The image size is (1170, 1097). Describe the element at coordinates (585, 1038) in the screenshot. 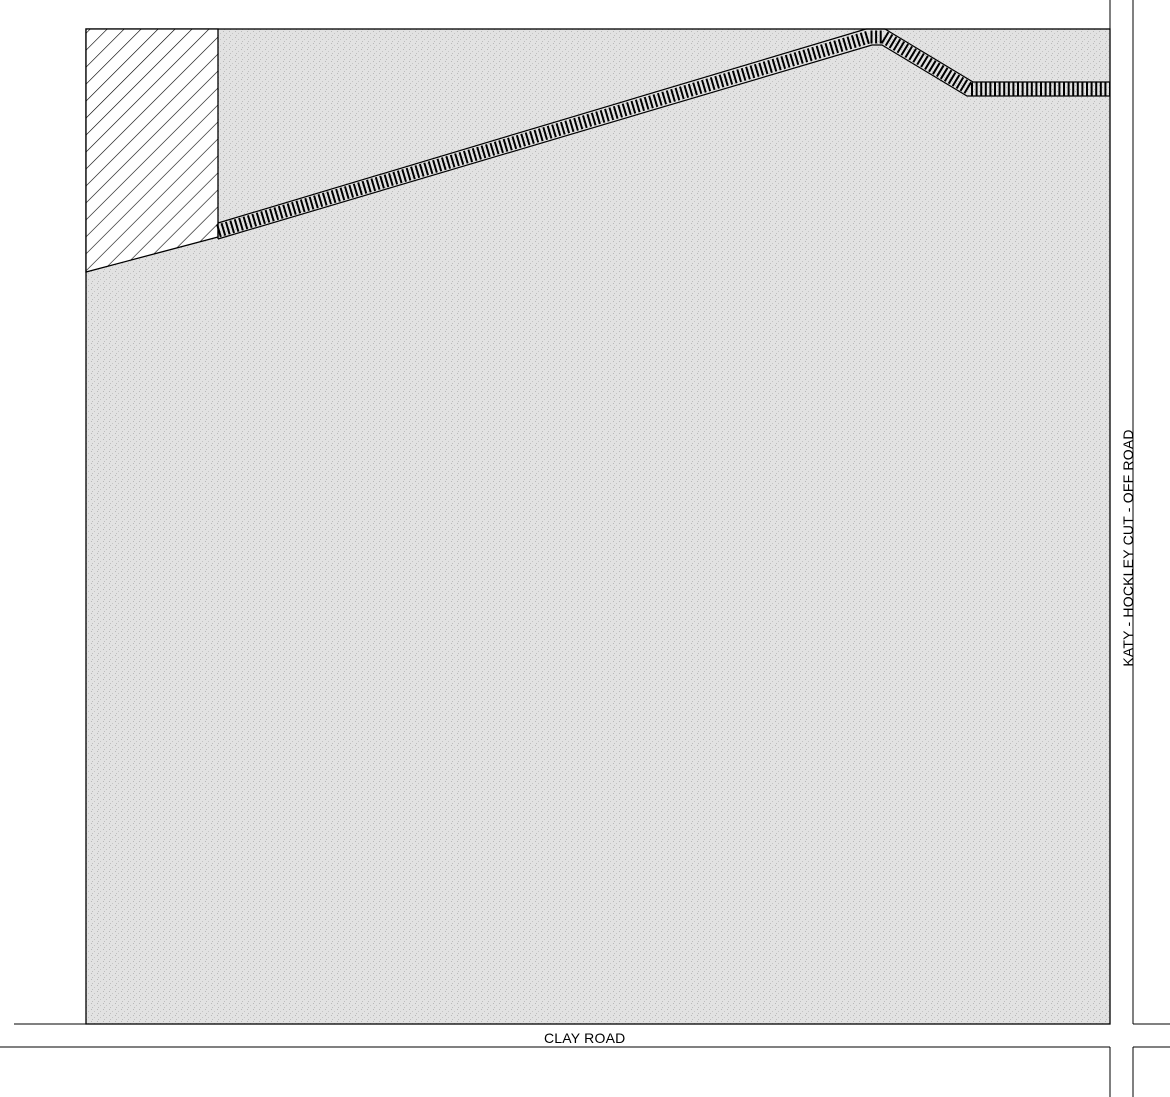

I see `clay-road-label: CLAY ROAD` at that location.